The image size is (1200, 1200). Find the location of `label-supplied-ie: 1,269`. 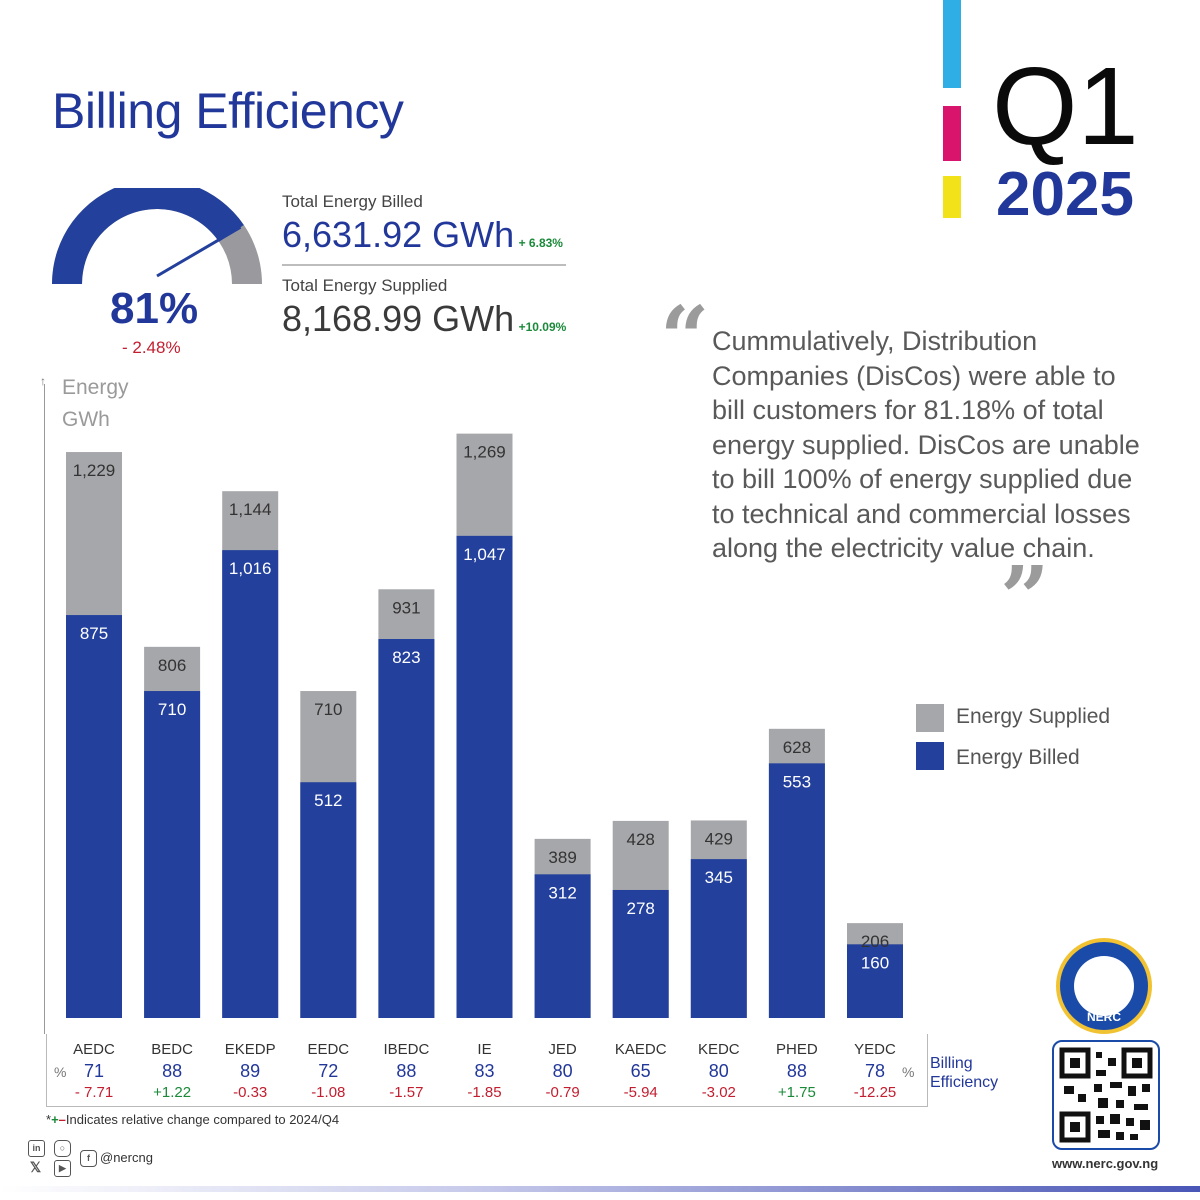

label-supplied-ie: 1,269 is located at coordinates (484, 452).